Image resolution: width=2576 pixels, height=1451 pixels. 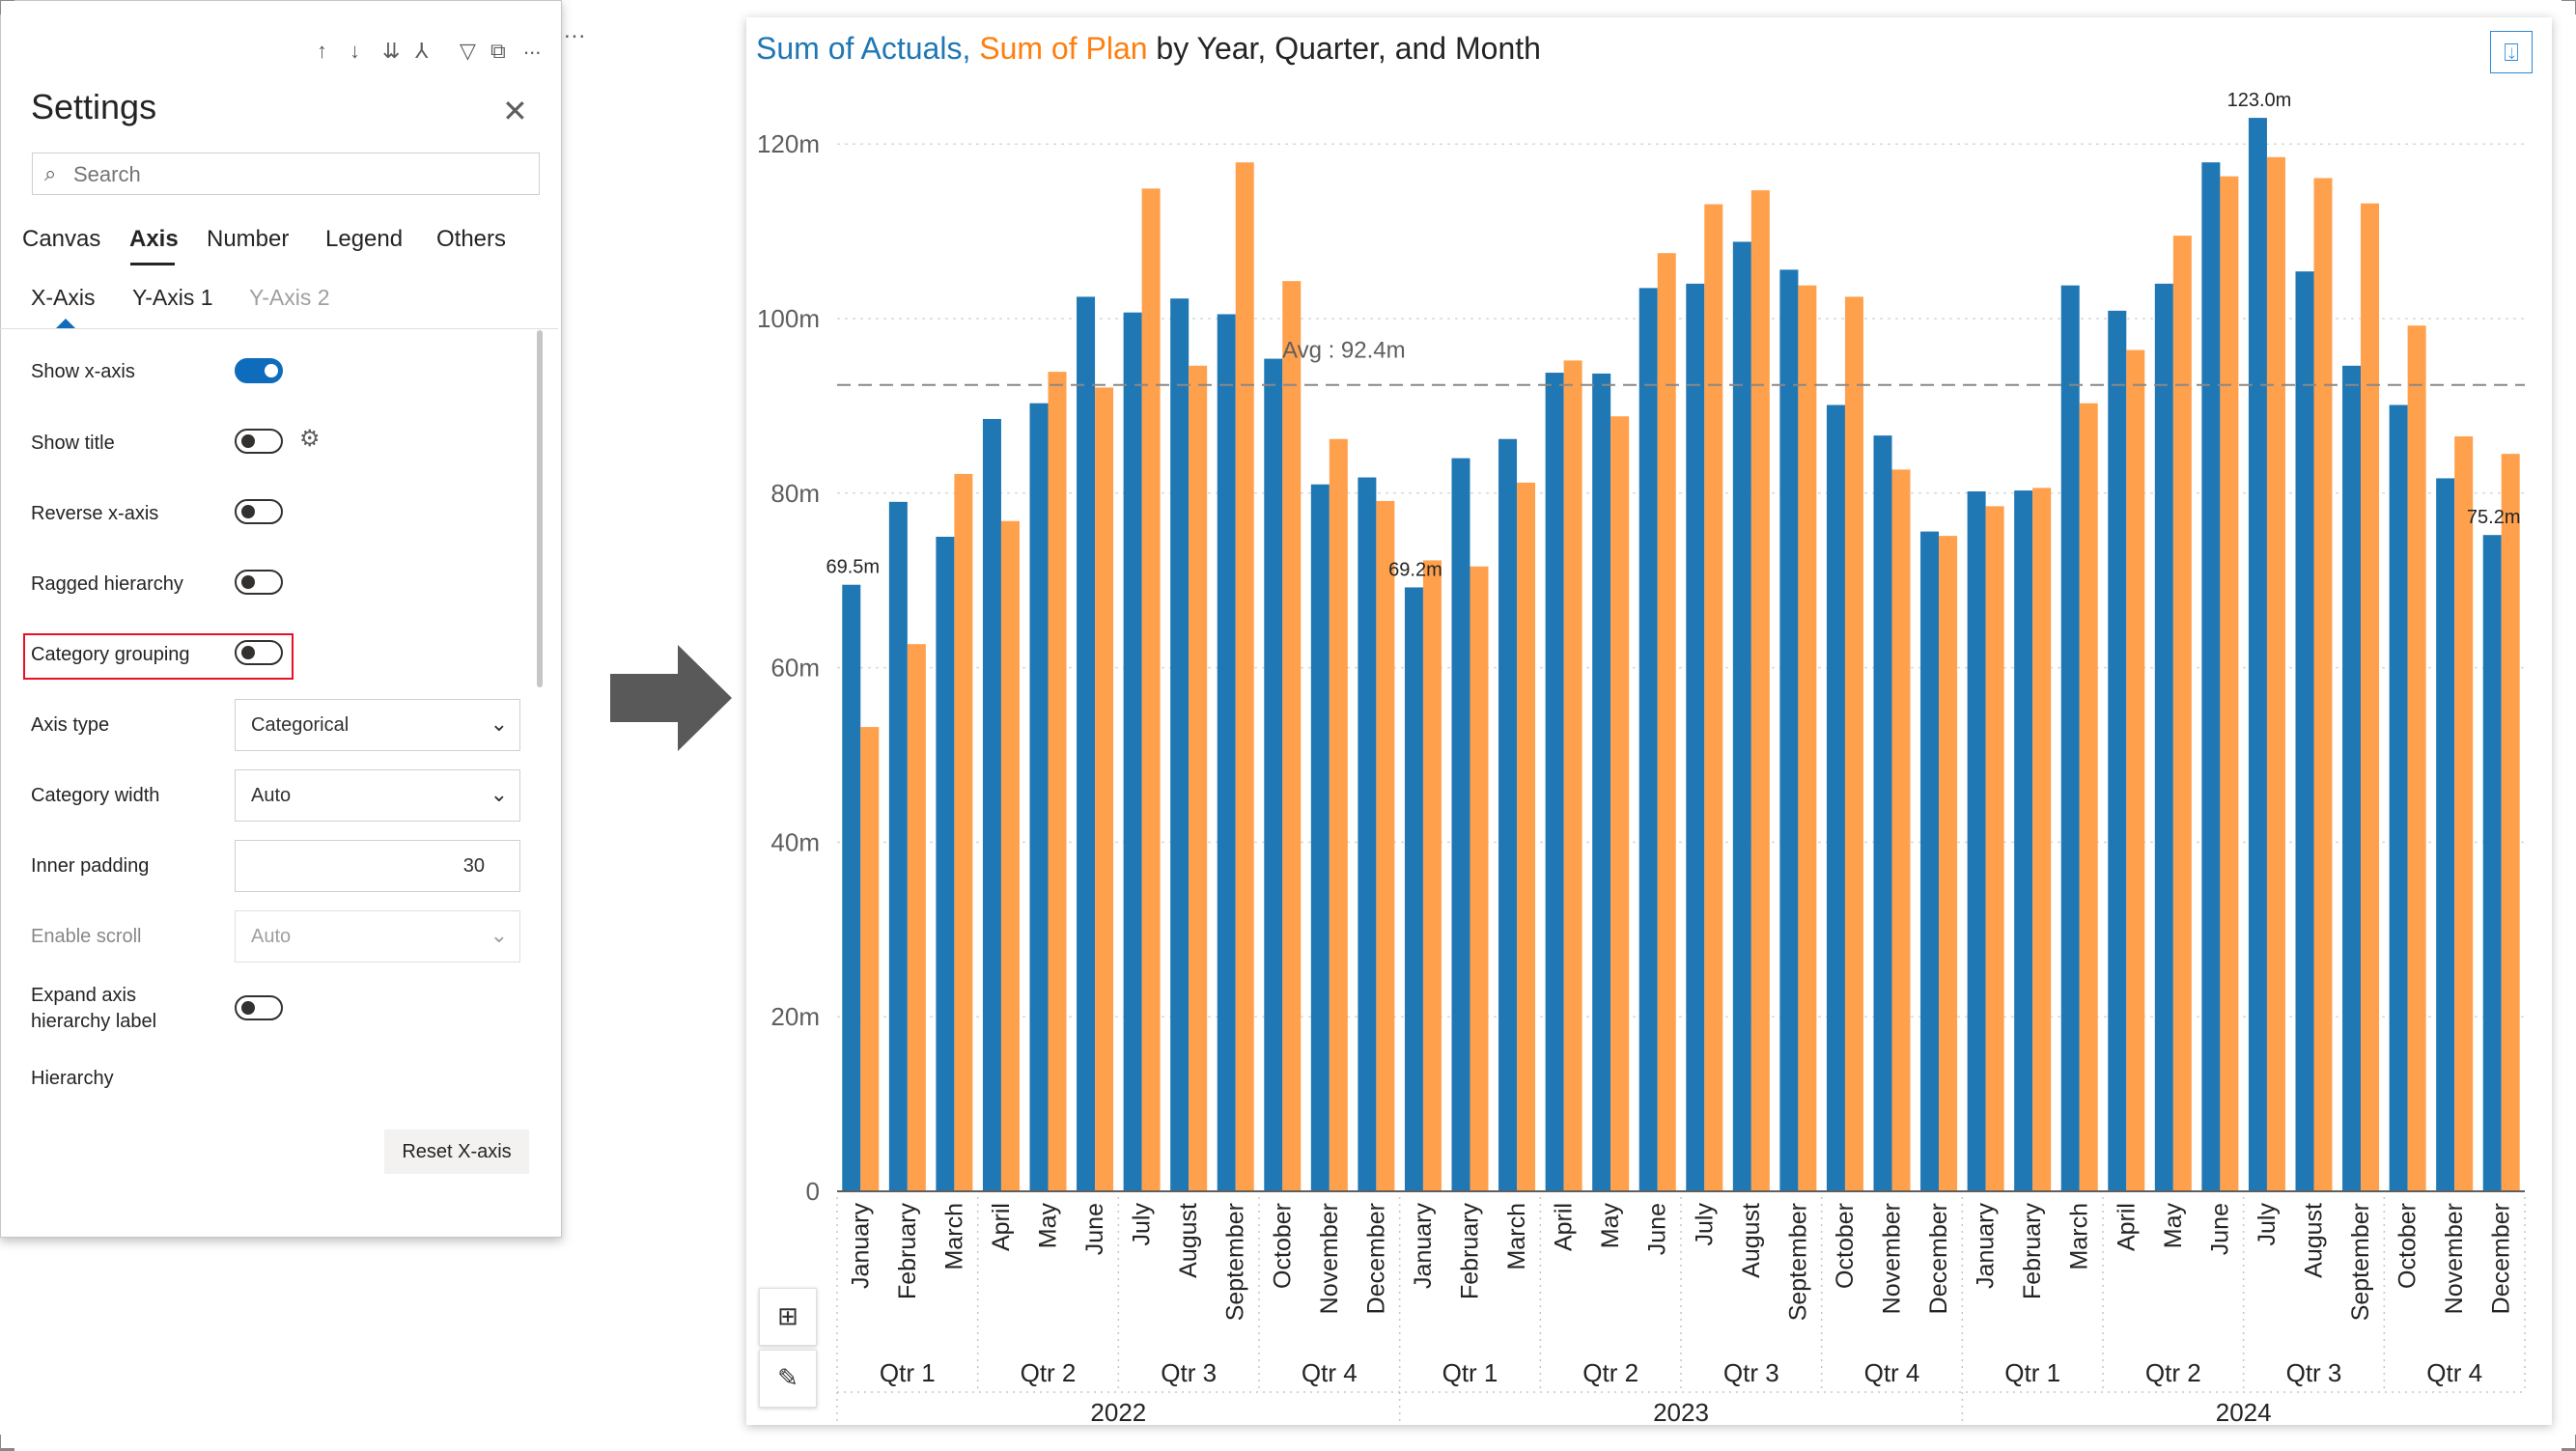 What do you see at coordinates (2494, 518) in the screenshot?
I see `data-label: 75.2m` at bounding box center [2494, 518].